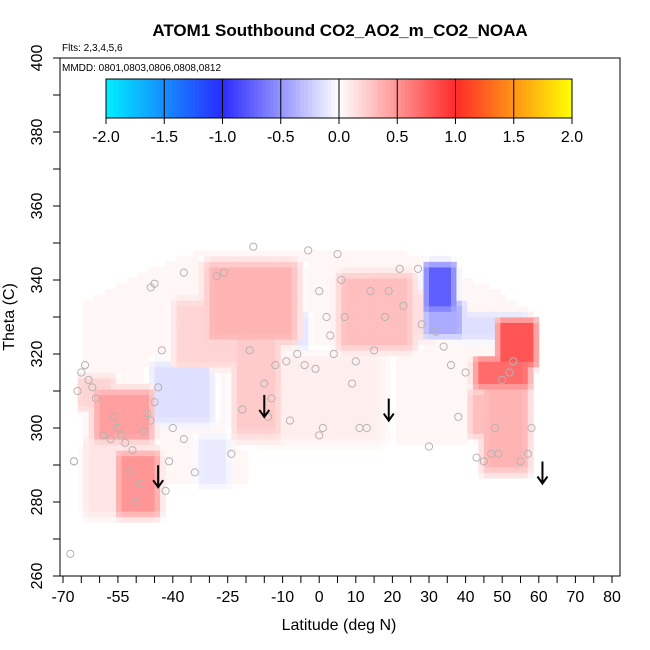 This screenshot has height=650, width=650. Describe the element at coordinates (62, 597) in the screenshot. I see `x-tick-label: -70` at that location.